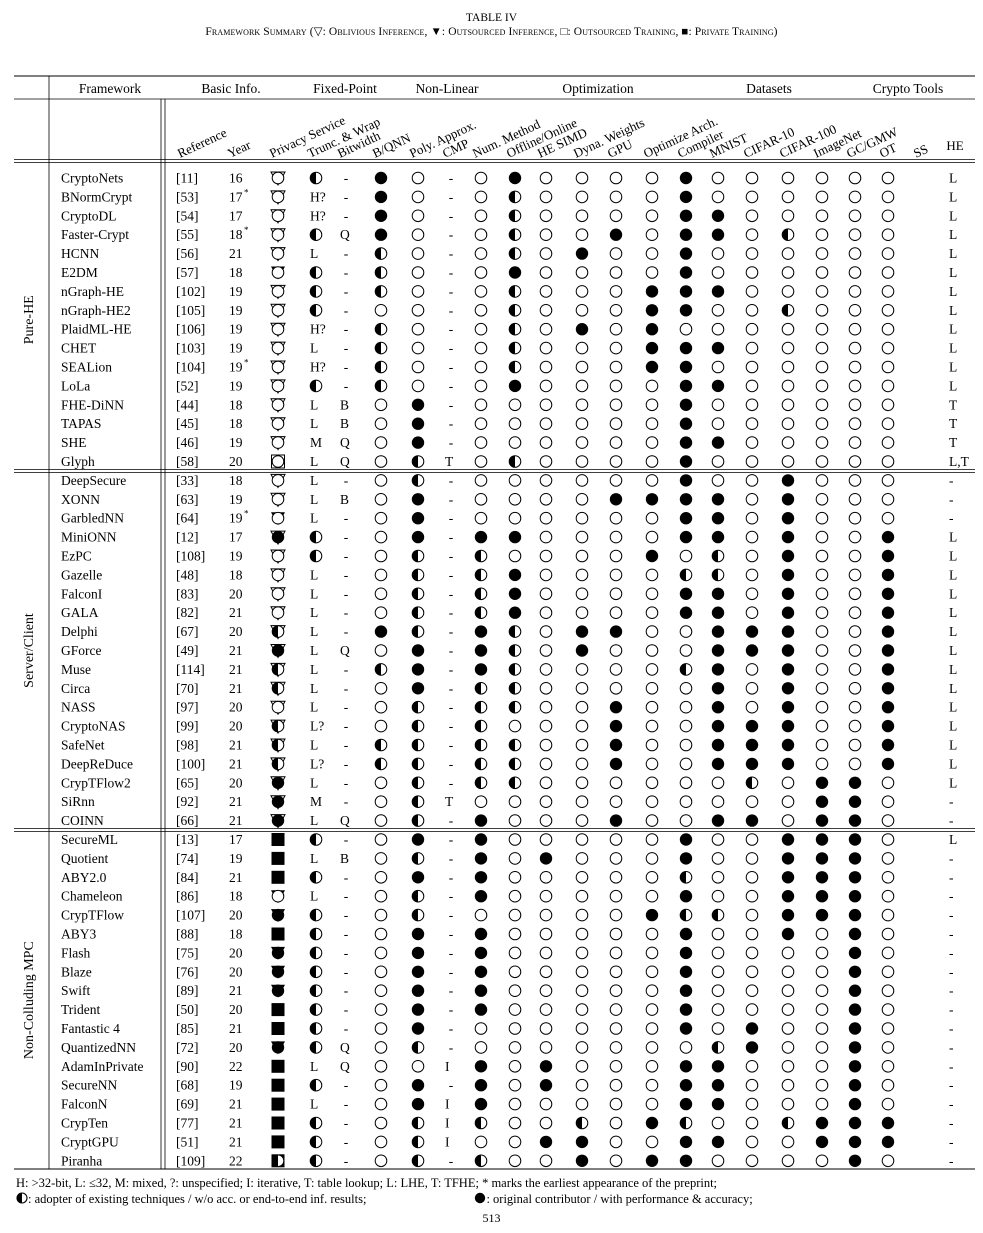 This screenshot has height=1233, width=983. I want to click on reference-cell: [92], so click(187, 801).